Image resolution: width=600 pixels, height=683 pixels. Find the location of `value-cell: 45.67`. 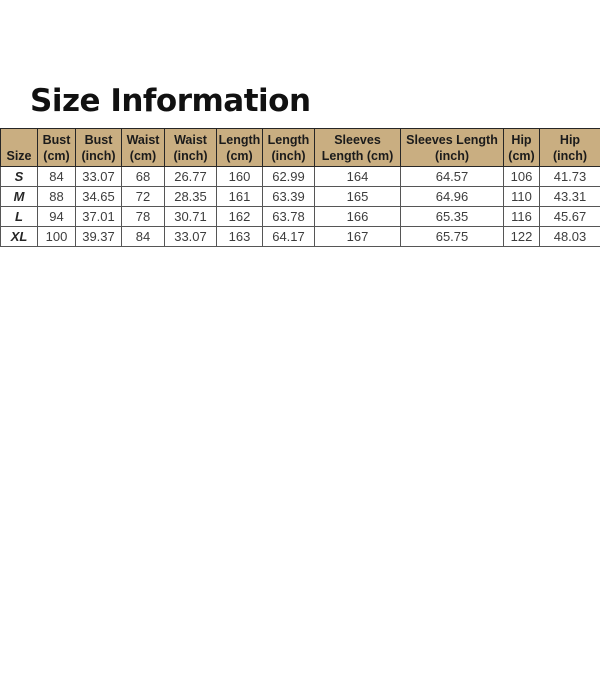

value-cell: 45.67 is located at coordinates (570, 217).